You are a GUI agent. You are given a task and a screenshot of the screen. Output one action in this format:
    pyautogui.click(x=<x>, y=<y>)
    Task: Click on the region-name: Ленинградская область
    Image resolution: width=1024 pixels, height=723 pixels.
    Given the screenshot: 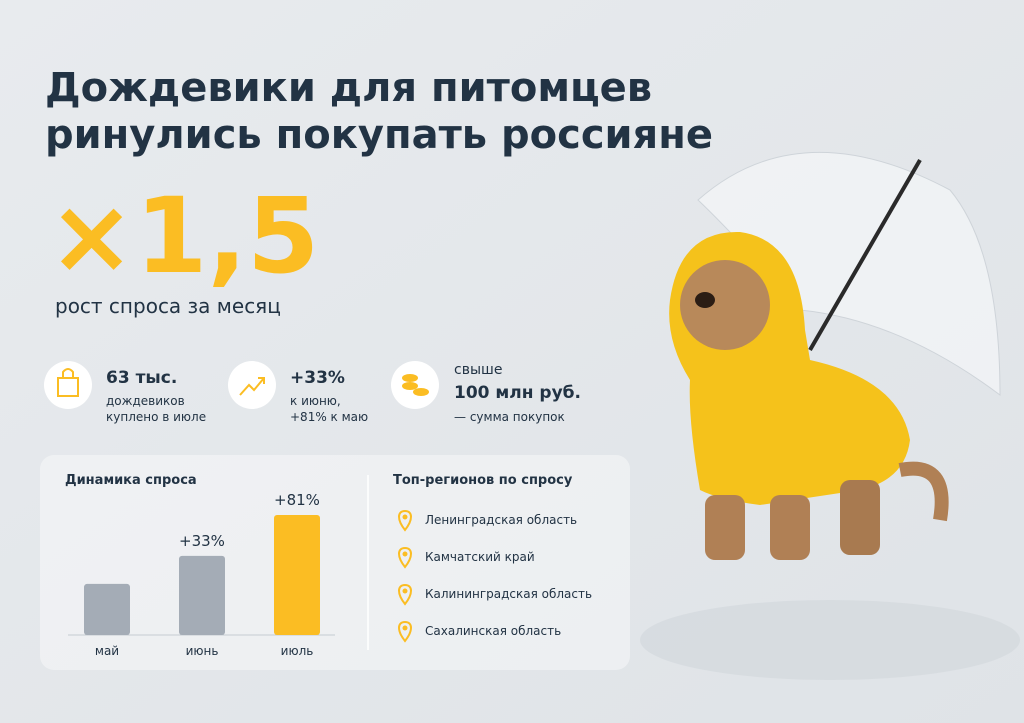 What is the action you would take?
    pyautogui.click(x=501, y=520)
    